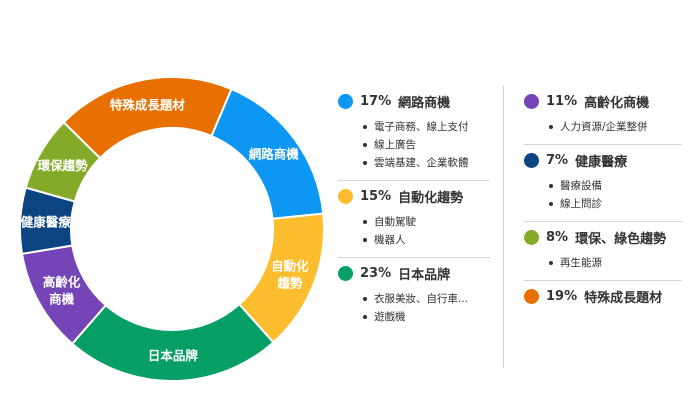 The width and height of the screenshot is (700, 420). What do you see at coordinates (62, 291) in the screenshot?
I see `slice-label-3: 高齡化商機` at bounding box center [62, 291].